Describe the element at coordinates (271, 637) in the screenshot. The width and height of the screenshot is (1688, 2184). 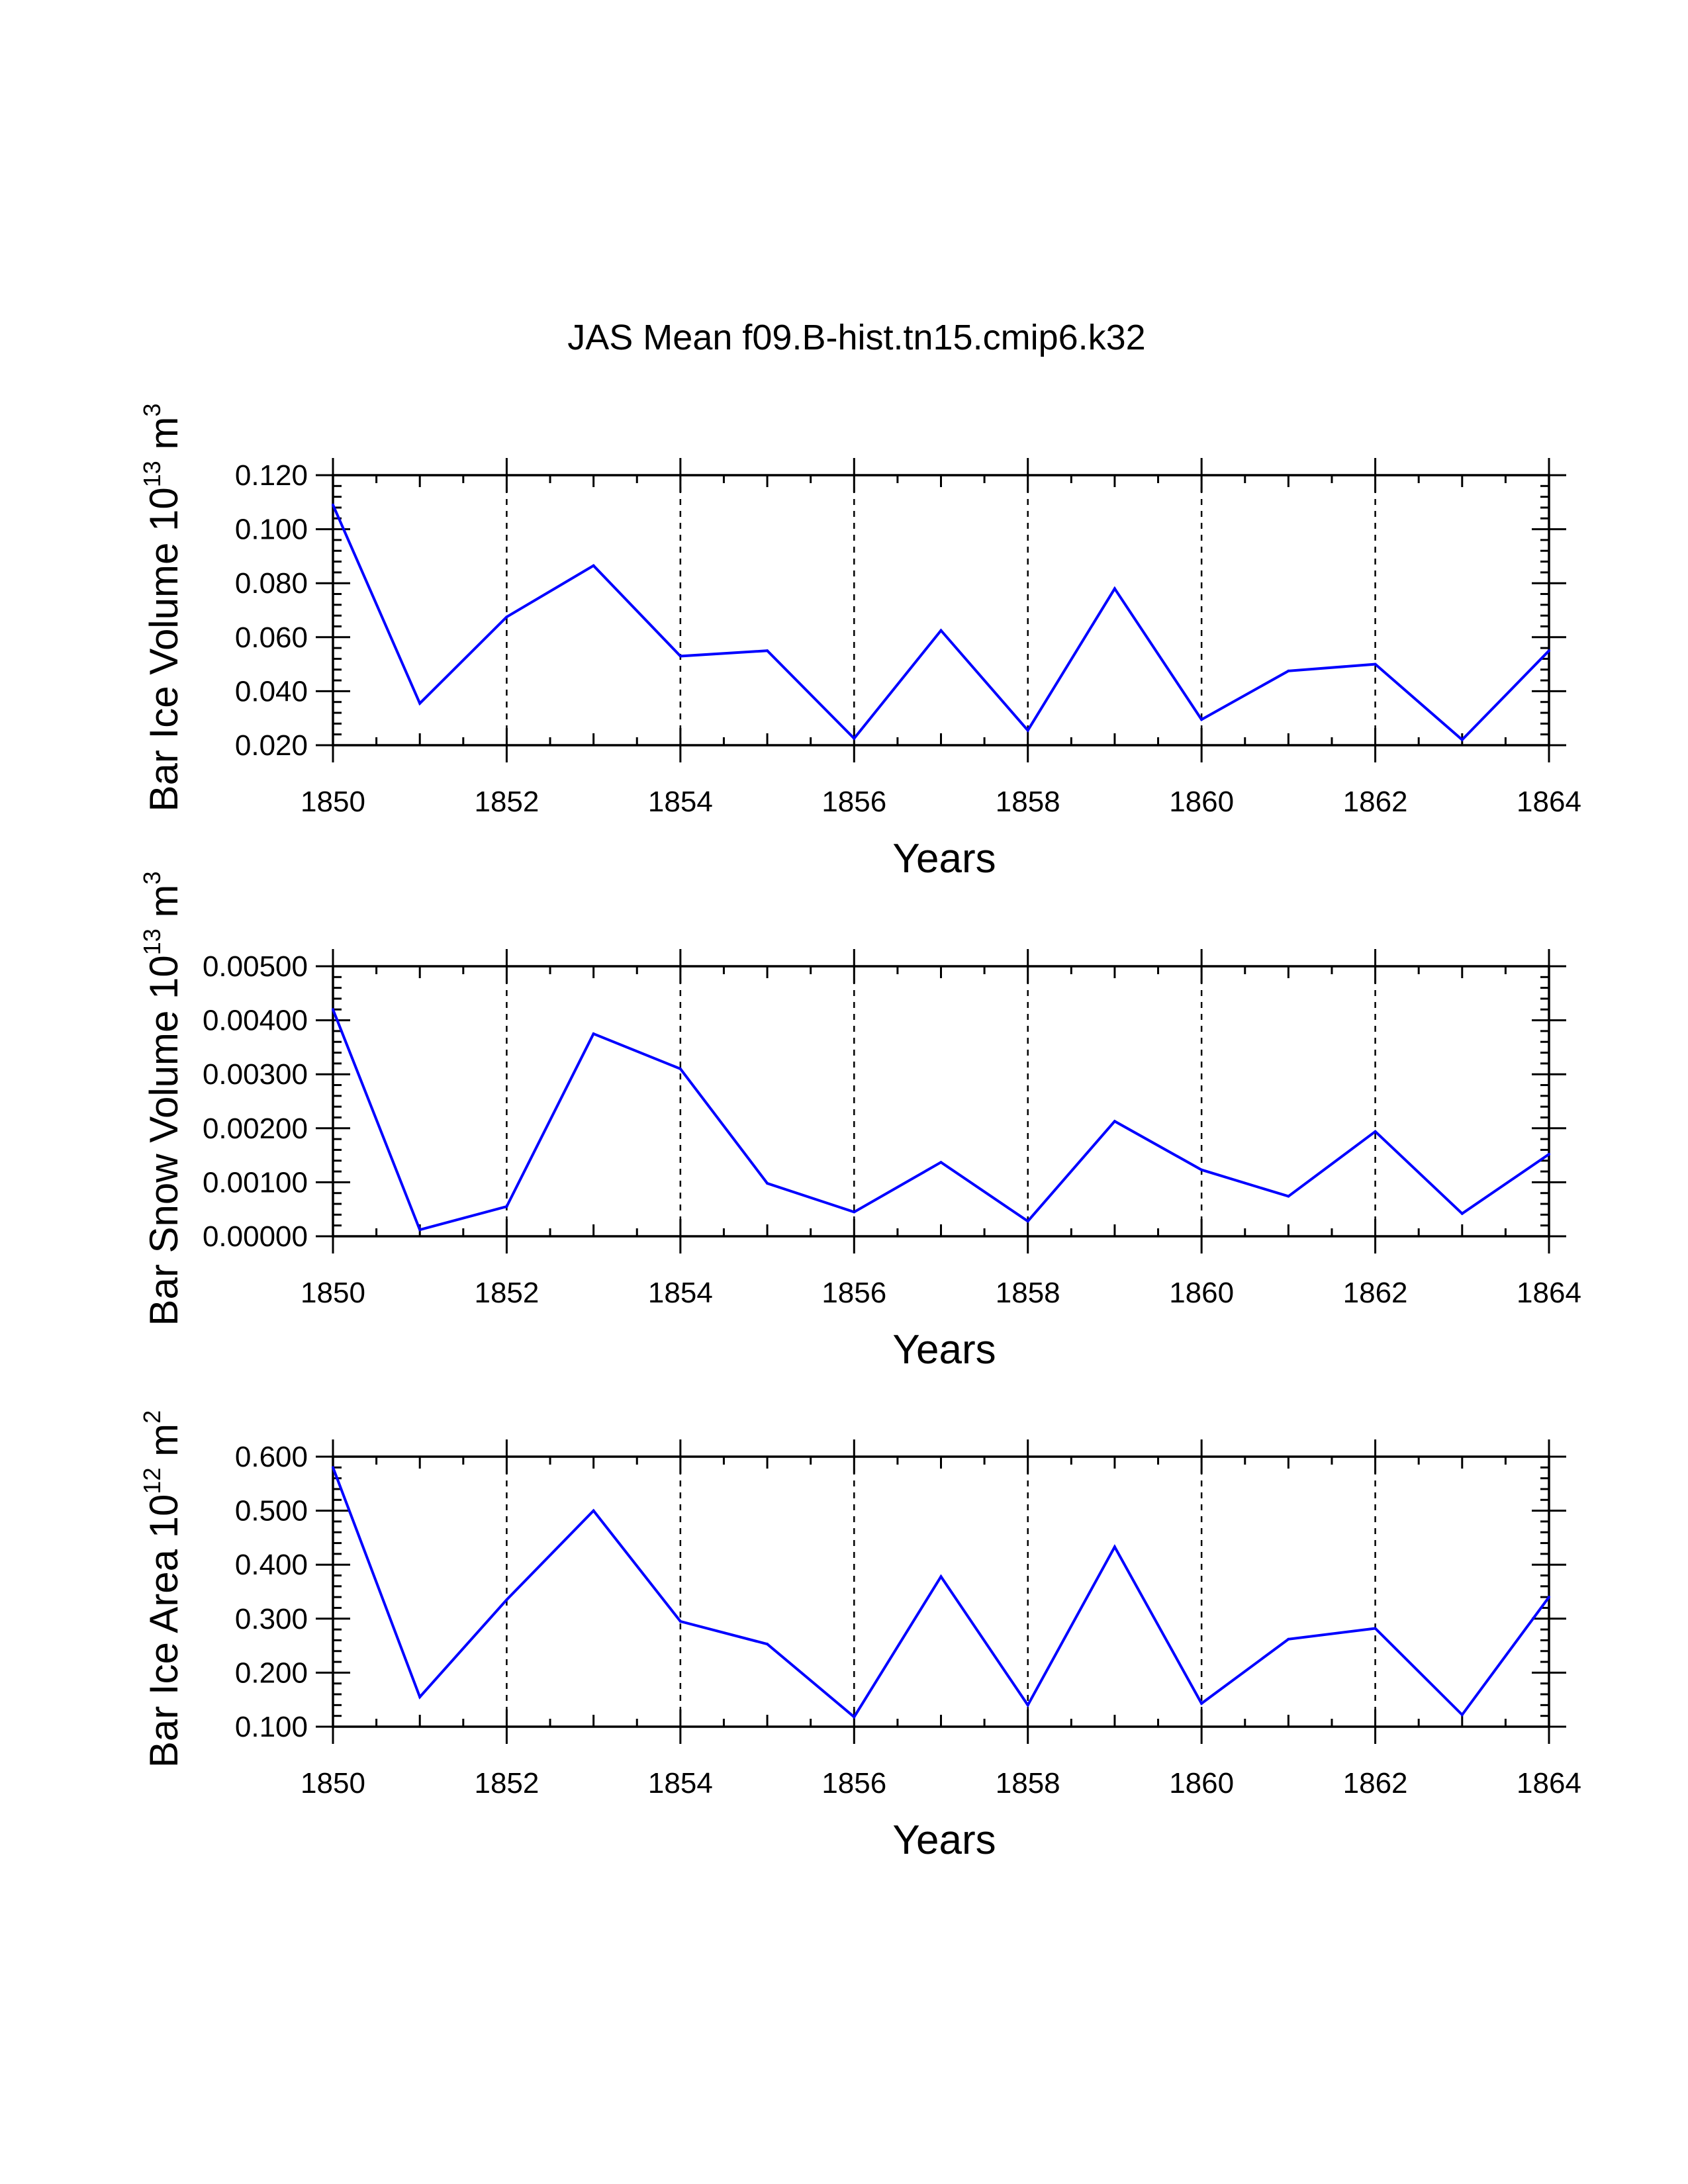
I see `y-tick-label: 0.060` at that location.